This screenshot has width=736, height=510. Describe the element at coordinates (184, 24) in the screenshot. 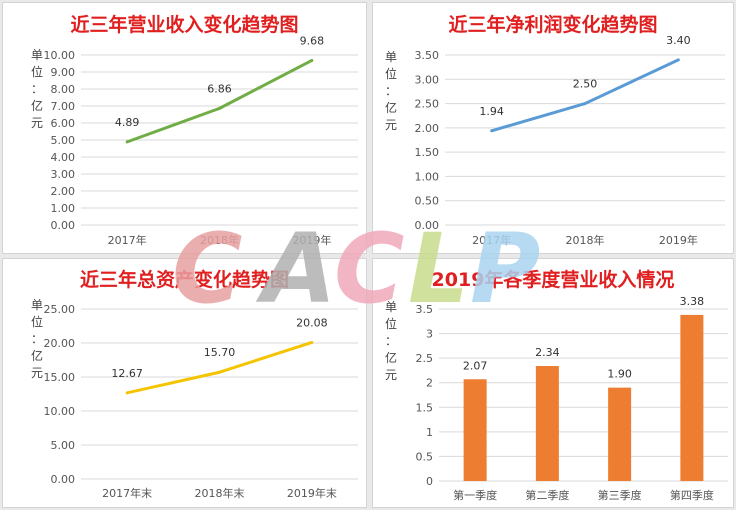

I see `chart-title: 近三年营业收入变化趋势图` at that location.